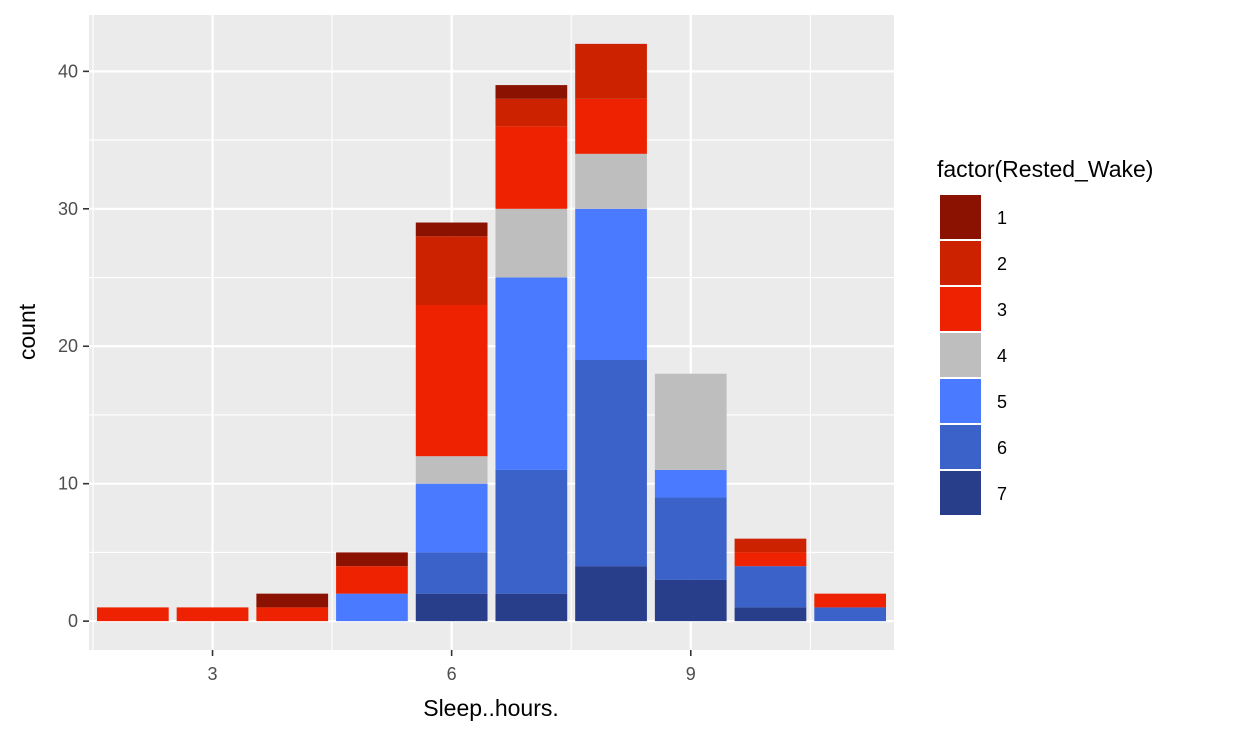 Image resolution: width=1244 pixels, height=736 pixels. What do you see at coordinates (73, 621) in the screenshot?
I see `y-tick-label: 0` at bounding box center [73, 621].